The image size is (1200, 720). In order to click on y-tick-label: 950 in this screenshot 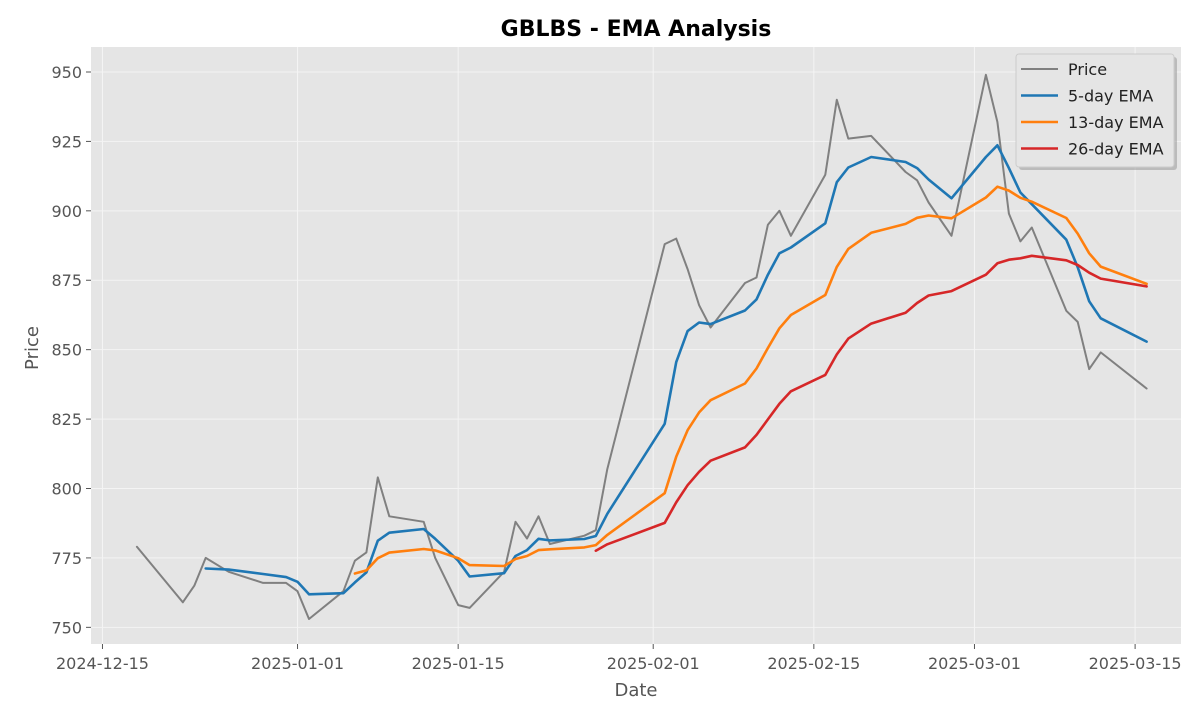, I will do `click(66, 72)`.